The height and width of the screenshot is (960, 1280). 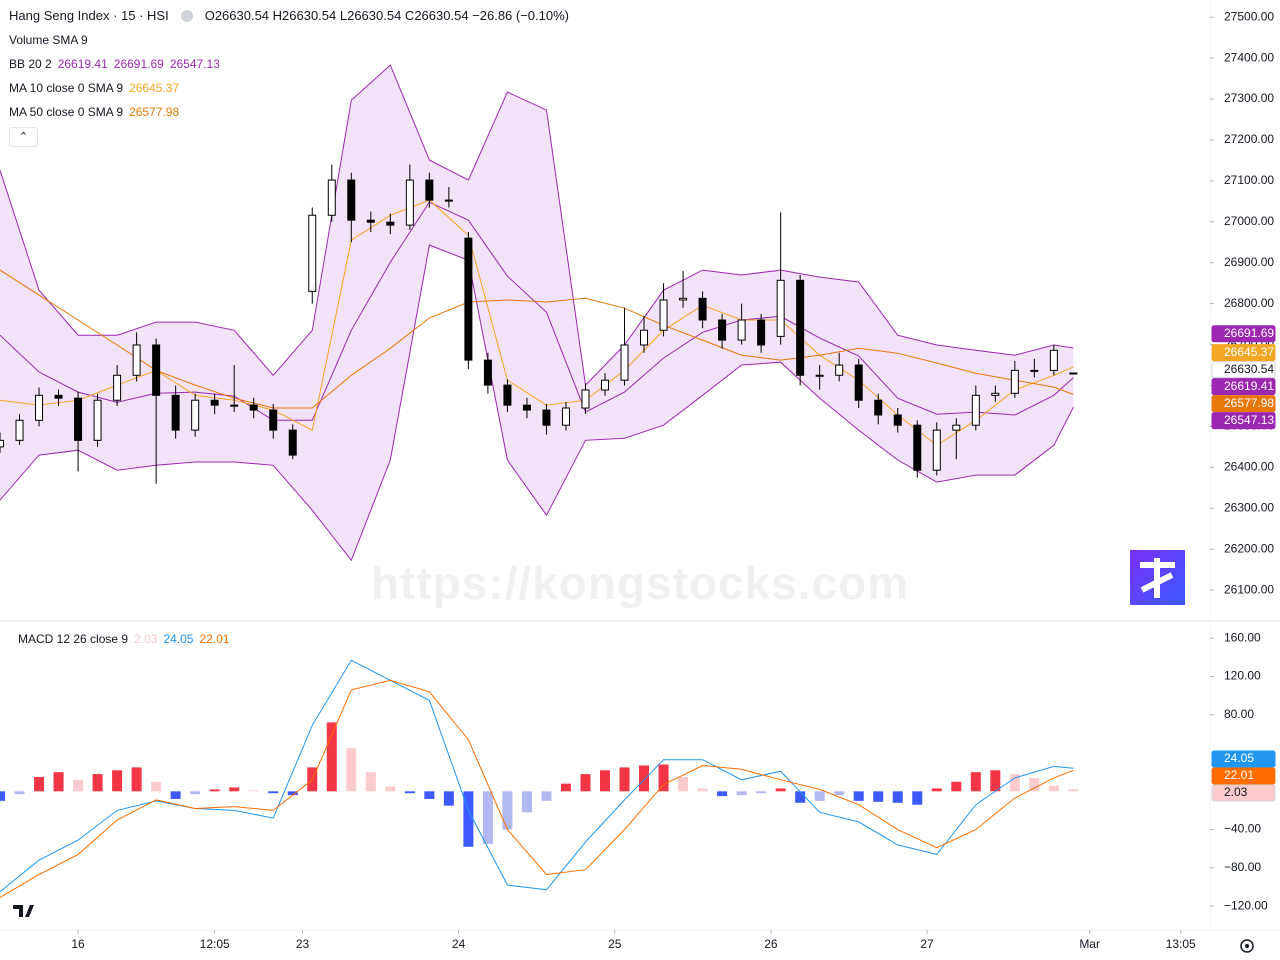 I want to click on gear-center, so click(x=1247, y=946).